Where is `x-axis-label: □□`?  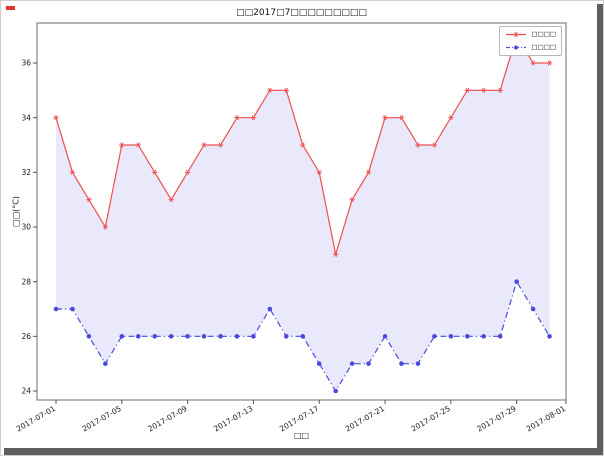 x-axis-label: □□ is located at coordinates (301, 435).